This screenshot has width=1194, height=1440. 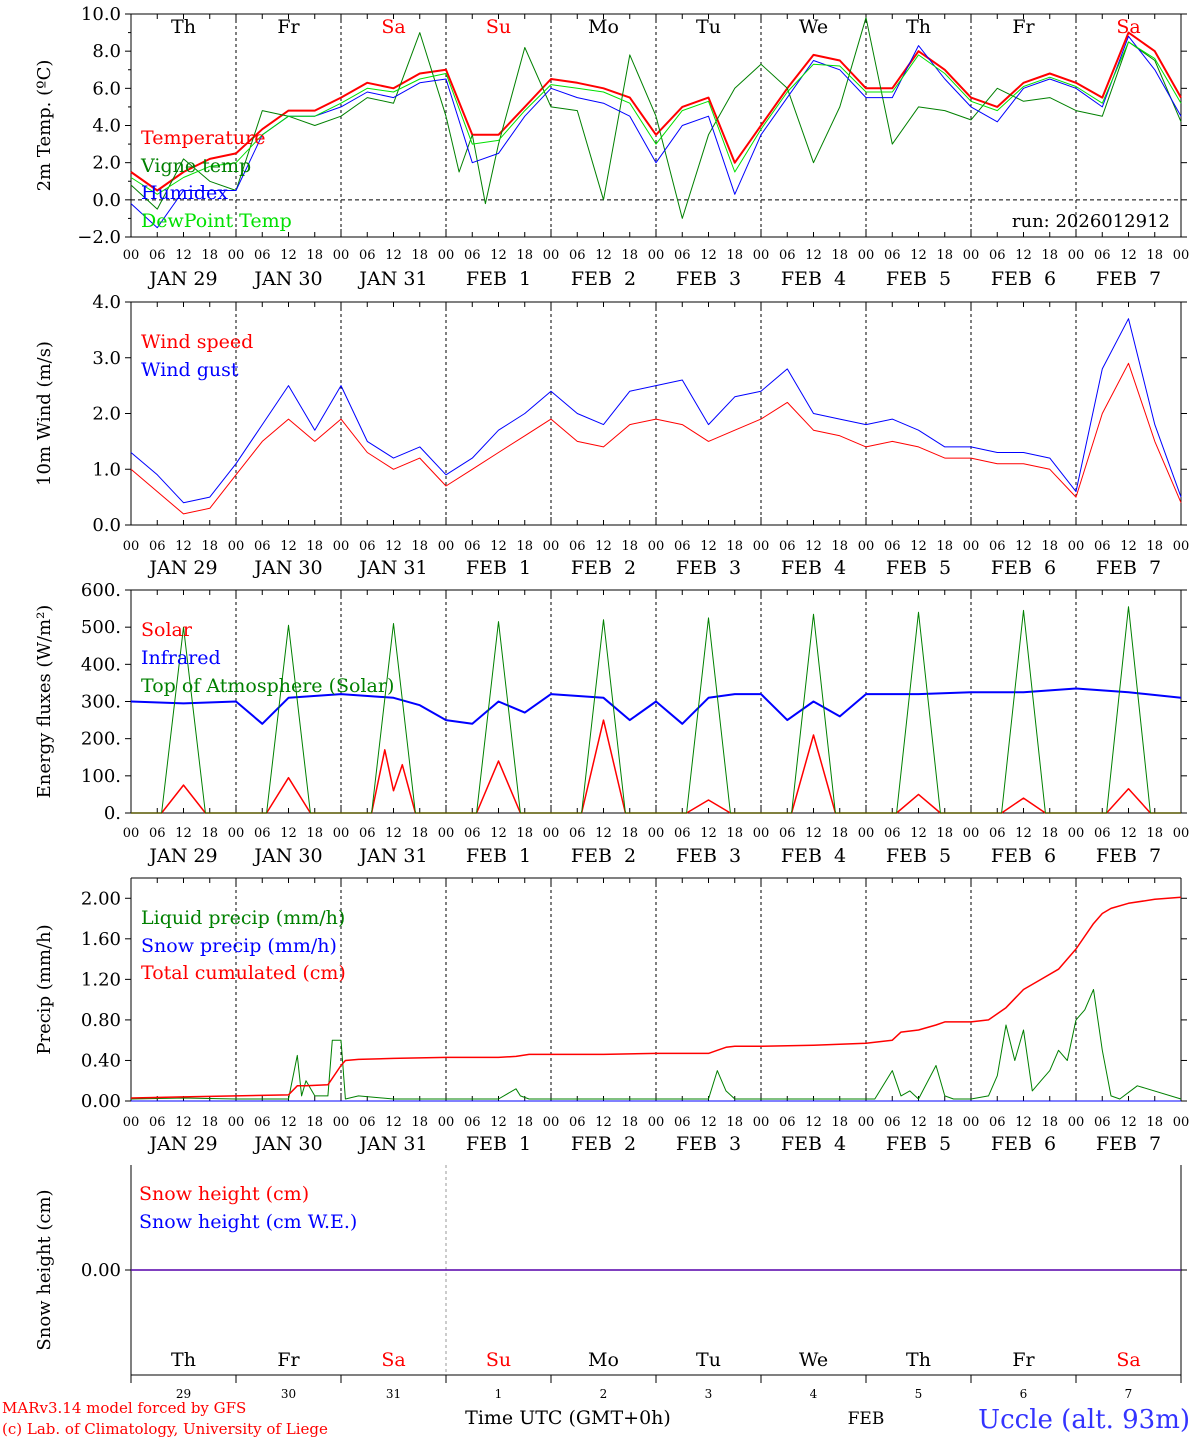 What do you see at coordinates (216, 221) in the screenshot?
I see `legend-entry: DewPoint Temp` at bounding box center [216, 221].